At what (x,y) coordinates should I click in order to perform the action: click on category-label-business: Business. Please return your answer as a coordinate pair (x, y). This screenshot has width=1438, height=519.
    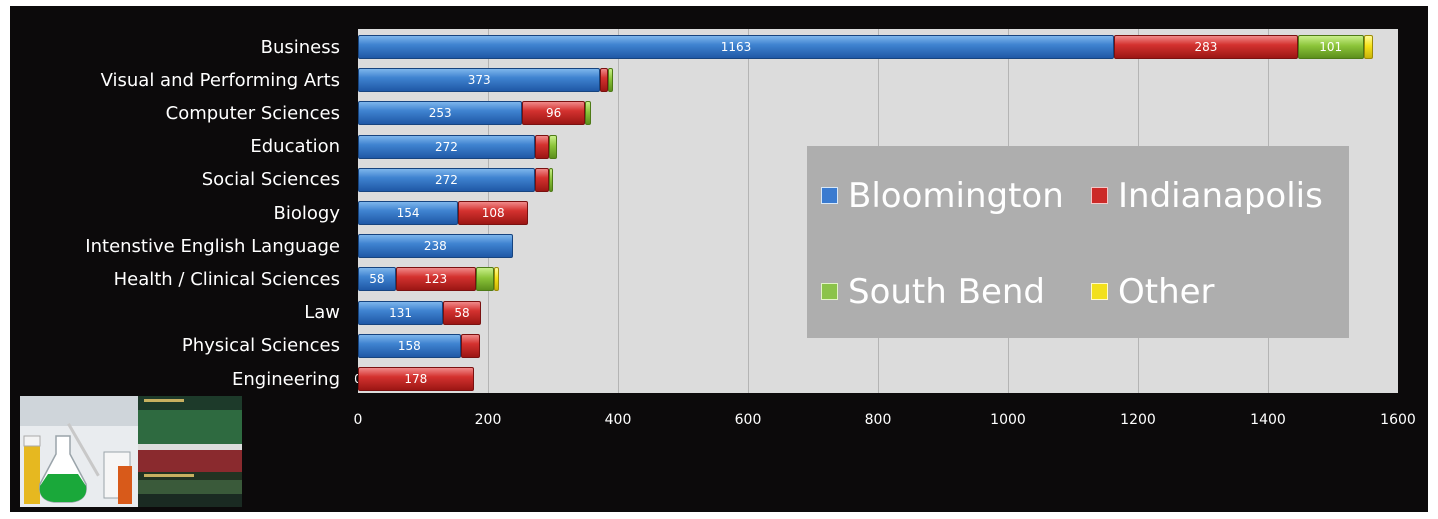
    Looking at the image, I should click on (300, 47).